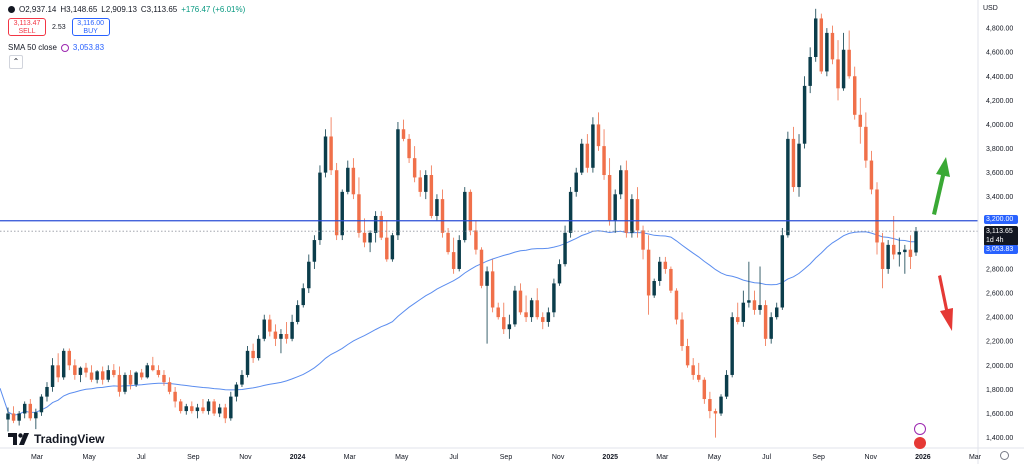 Image resolution: width=1024 pixels, height=464 pixels. Describe the element at coordinates (999, 53) in the screenshot. I see `y-tick-label: 4,600.00` at that location.